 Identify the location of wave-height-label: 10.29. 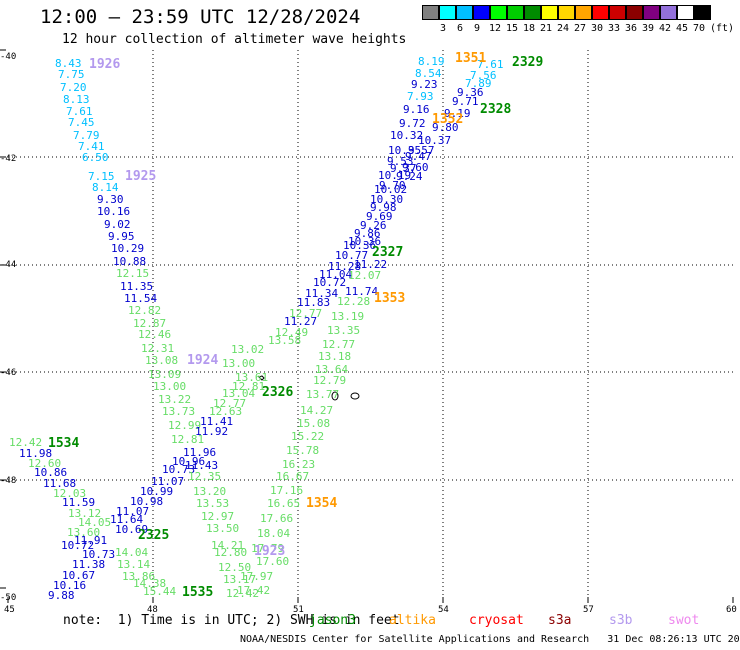
(128, 248).